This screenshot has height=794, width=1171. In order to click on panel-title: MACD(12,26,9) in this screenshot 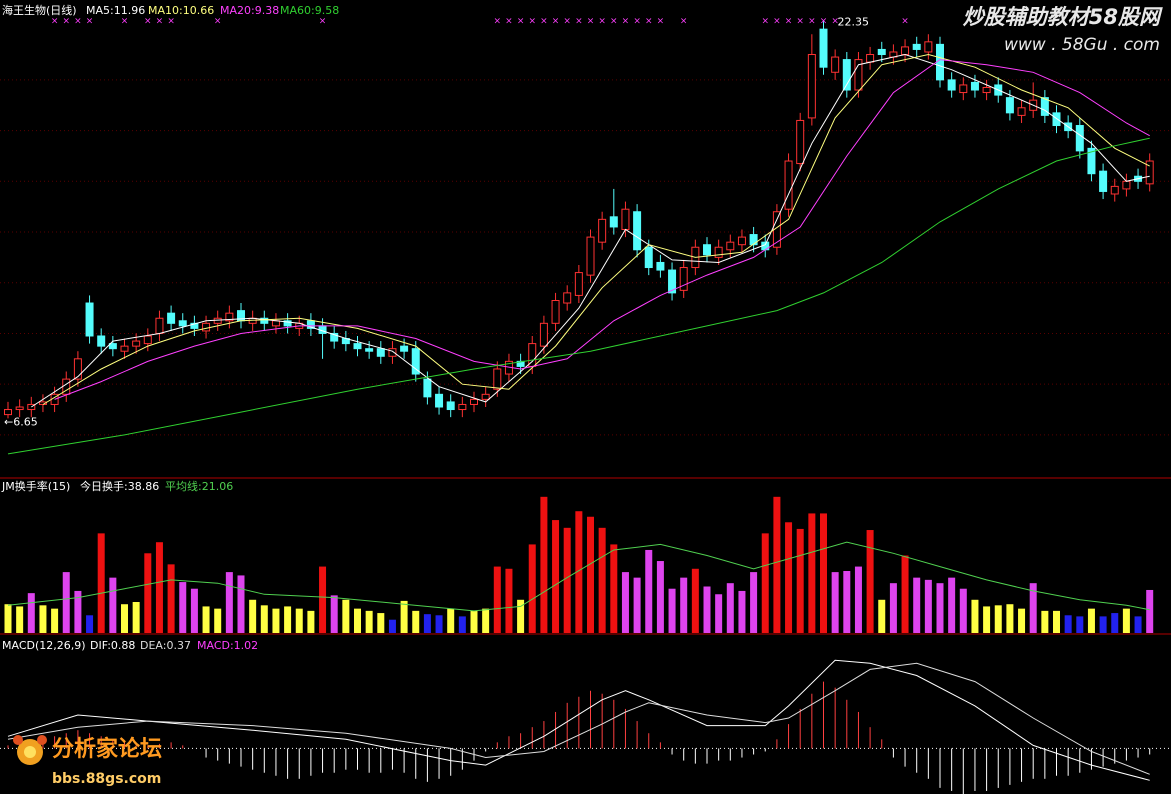, I will do `click(44, 645)`.